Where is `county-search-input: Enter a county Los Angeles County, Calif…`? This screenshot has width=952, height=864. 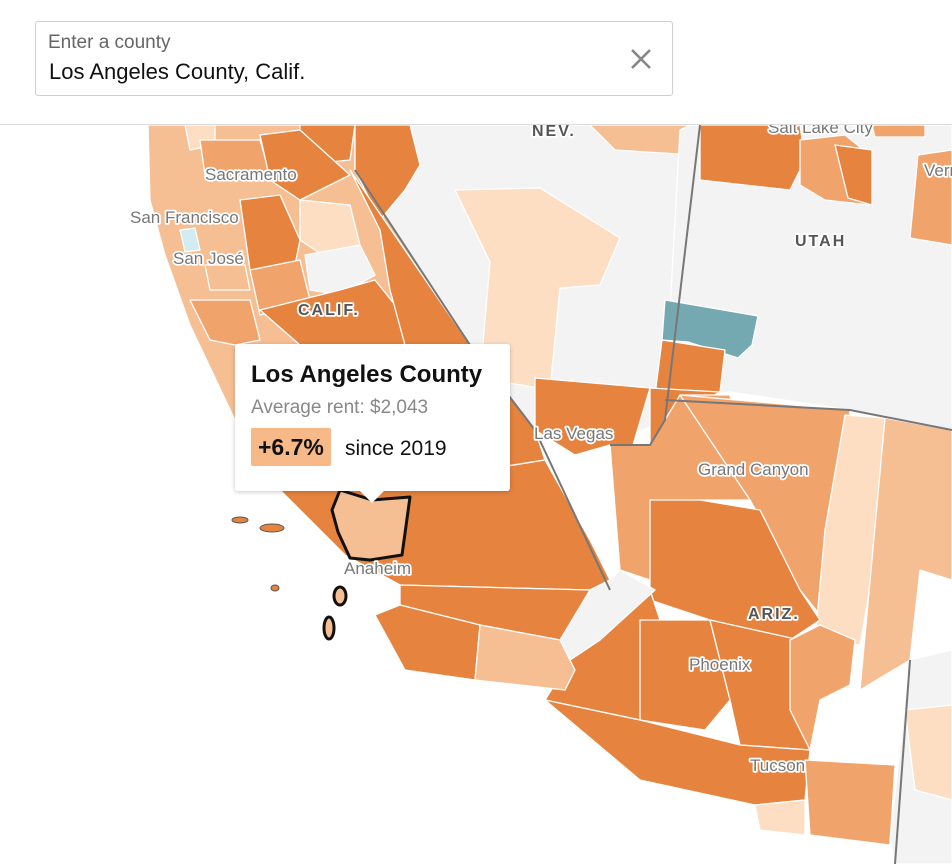 county-search-input: Enter a county Los Angeles County, Calif… is located at coordinates (354, 58).